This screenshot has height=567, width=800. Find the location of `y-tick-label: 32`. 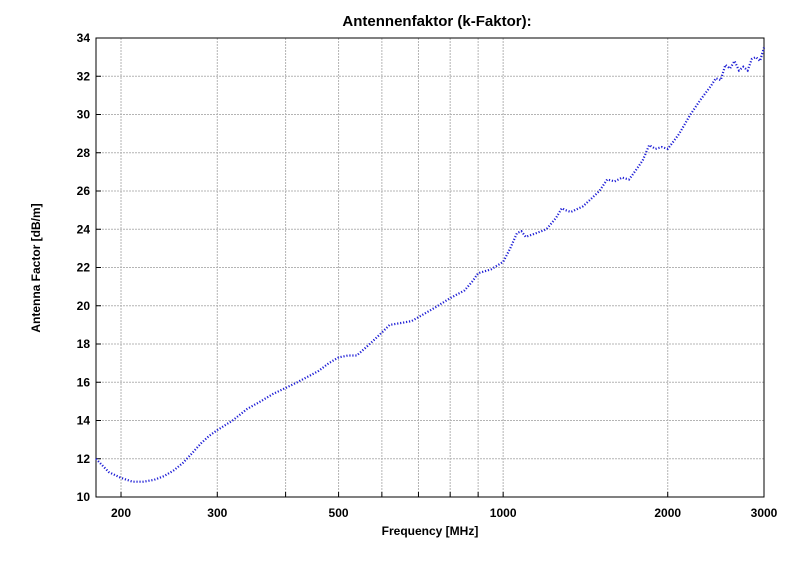

y-tick-label: 32 is located at coordinates (84, 76).